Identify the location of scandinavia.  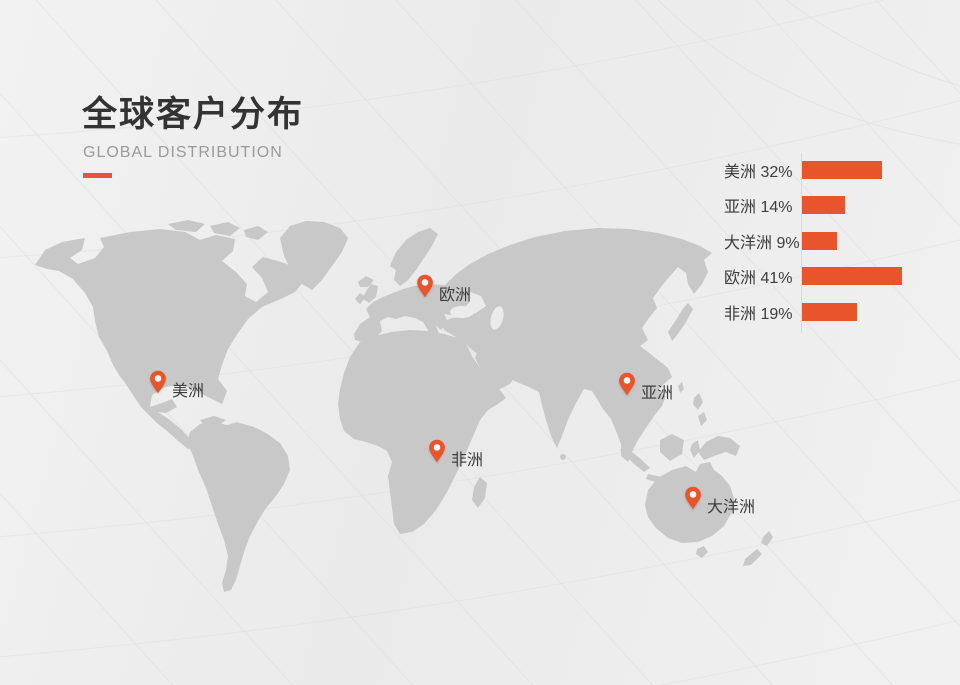
(414, 257).